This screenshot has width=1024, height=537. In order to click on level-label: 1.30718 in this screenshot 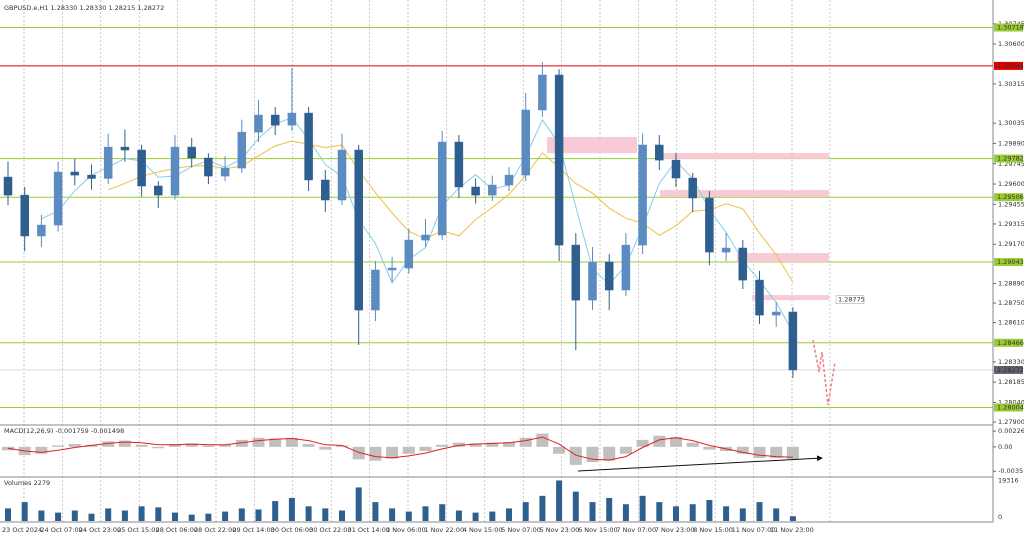, I will do `click(1010, 28)`.